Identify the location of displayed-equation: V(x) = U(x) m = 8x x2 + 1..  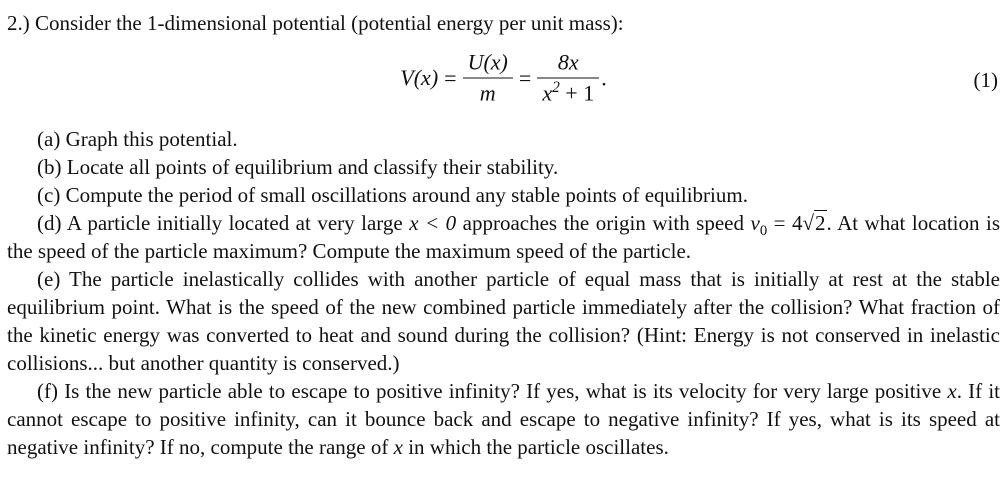
(503, 78).